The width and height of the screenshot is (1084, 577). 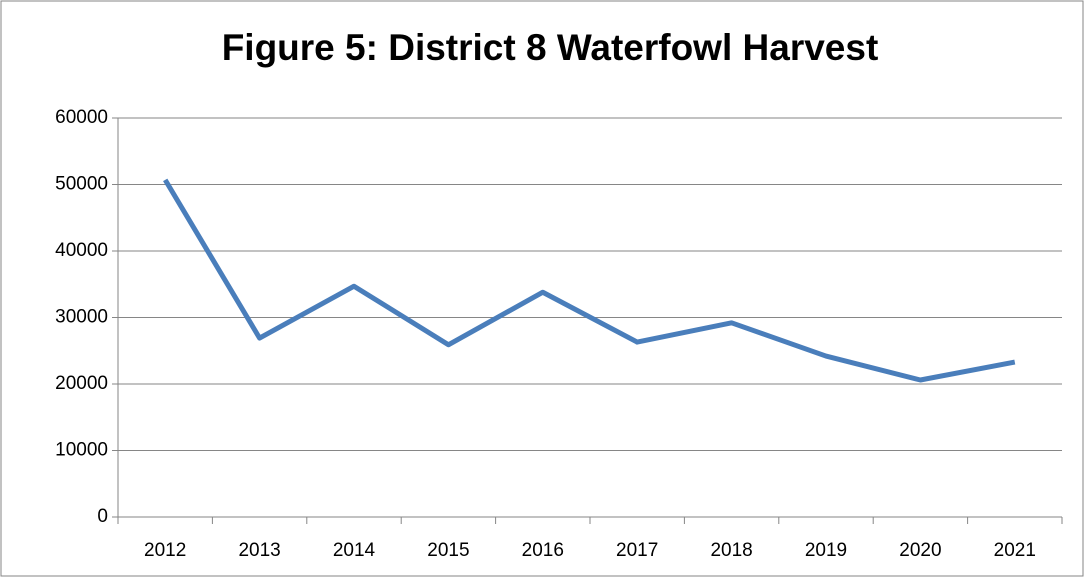 What do you see at coordinates (731, 550) in the screenshot?
I see `x-tick-label: 2018` at bounding box center [731, 550].